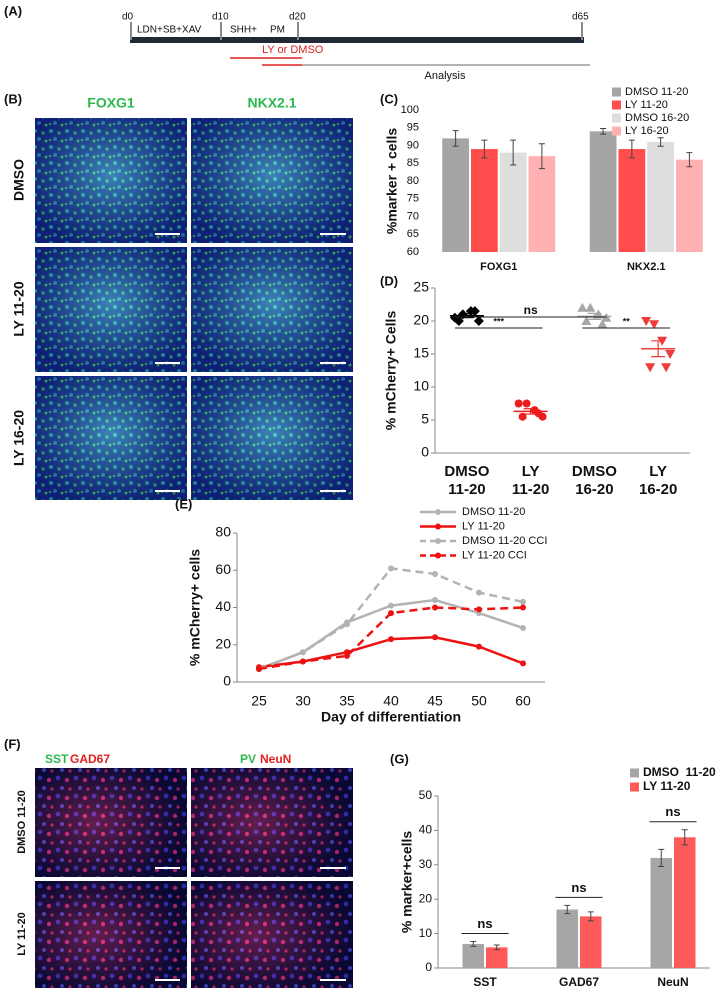 This screenshot has height=990, width=720. Describe the element at coordinates (580, 17) in the screenshot. I see `day-label: d65` at that location.